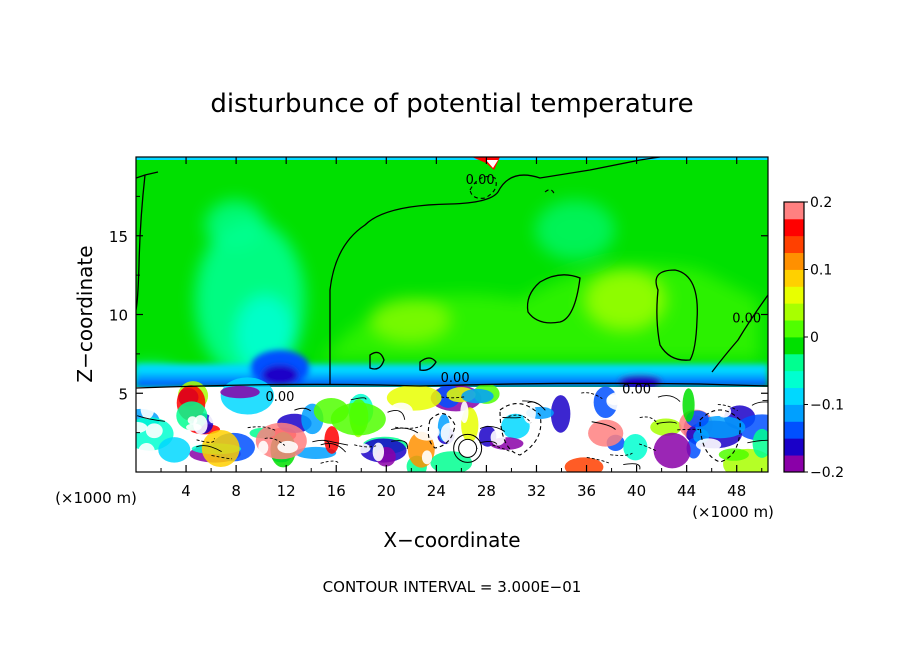 Image resolution: width=904 pixels, height=654 pixels. I want to click on cold-band-deep, so click(452, 384).